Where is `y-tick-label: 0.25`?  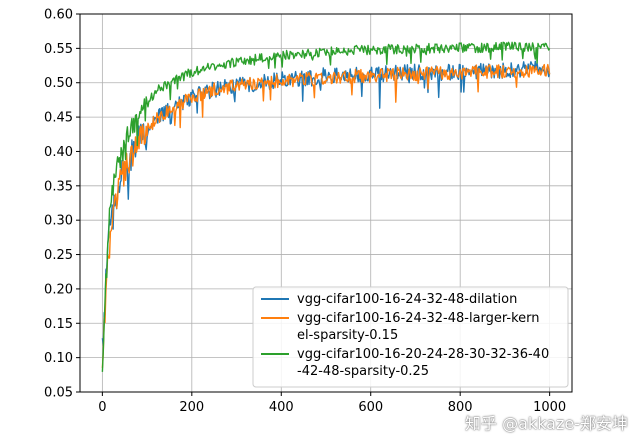 y-tick-label: 0.25 is located at coordinates (58, 255).